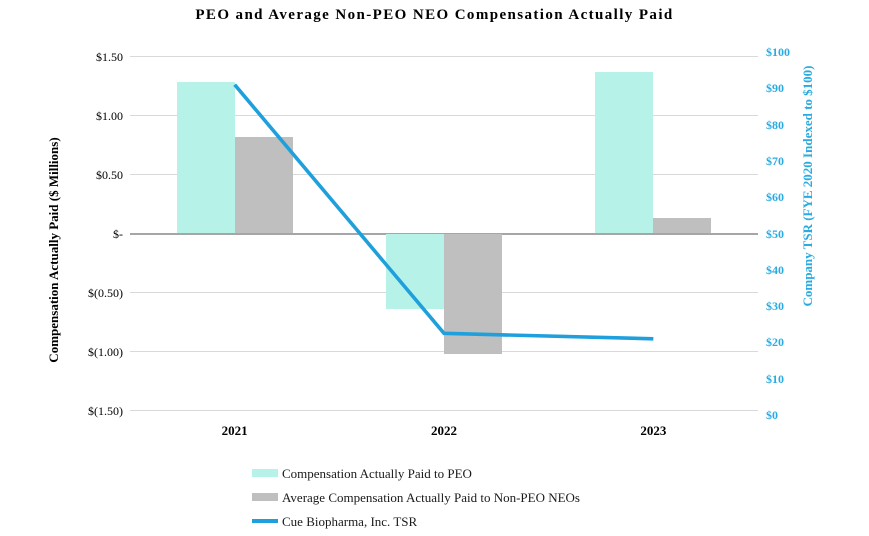 The image size is (869, 536). I want to click on left-axis-tick-label: $0.50, so click(109, 174).